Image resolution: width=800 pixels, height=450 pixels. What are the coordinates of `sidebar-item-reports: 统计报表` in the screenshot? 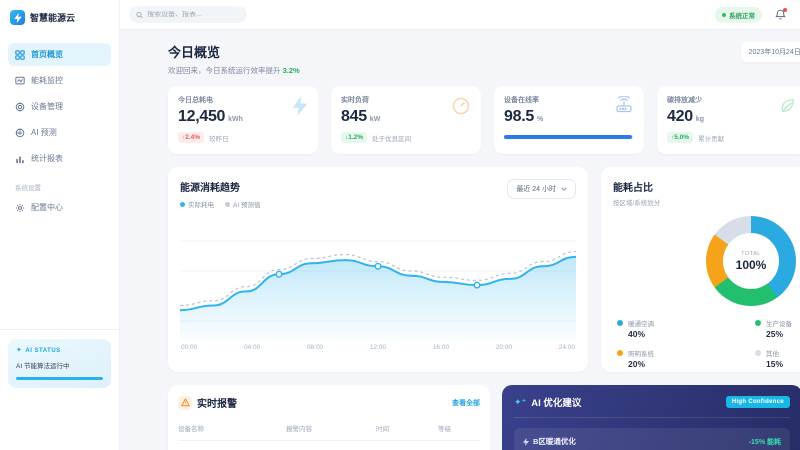 It's located at (59, 158).